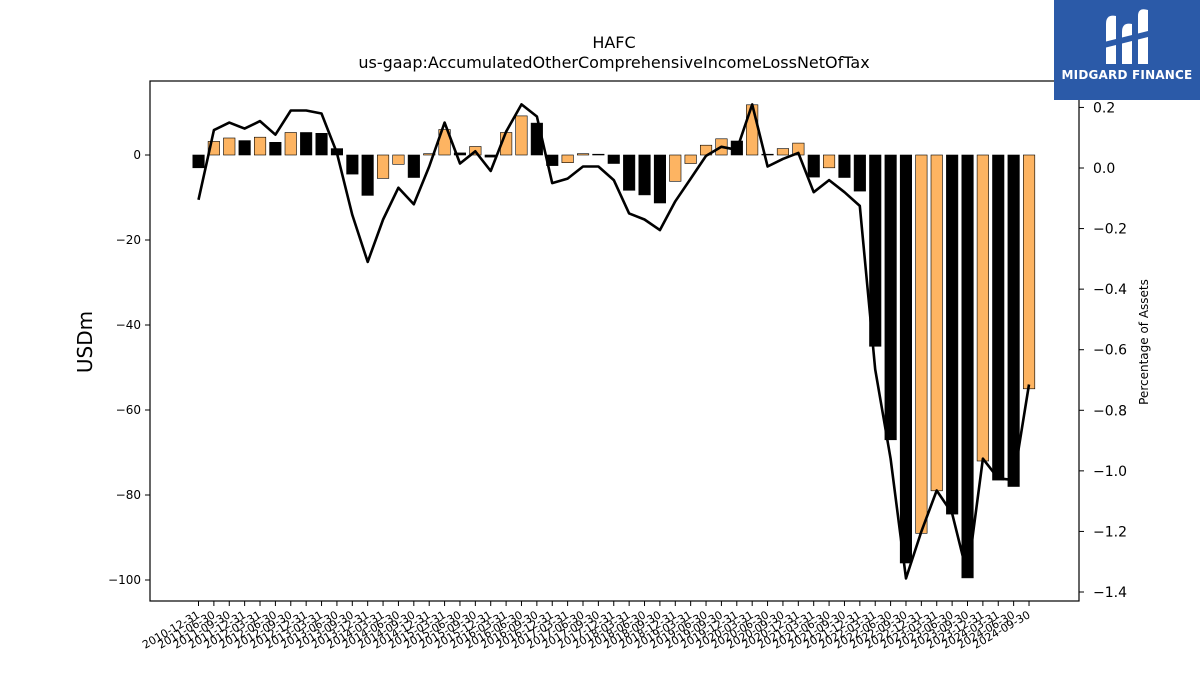  What do you see at coordinates (128, 410) in the screenshot?
I see `y-tick-label: −60` at bounding box center [128, 410].